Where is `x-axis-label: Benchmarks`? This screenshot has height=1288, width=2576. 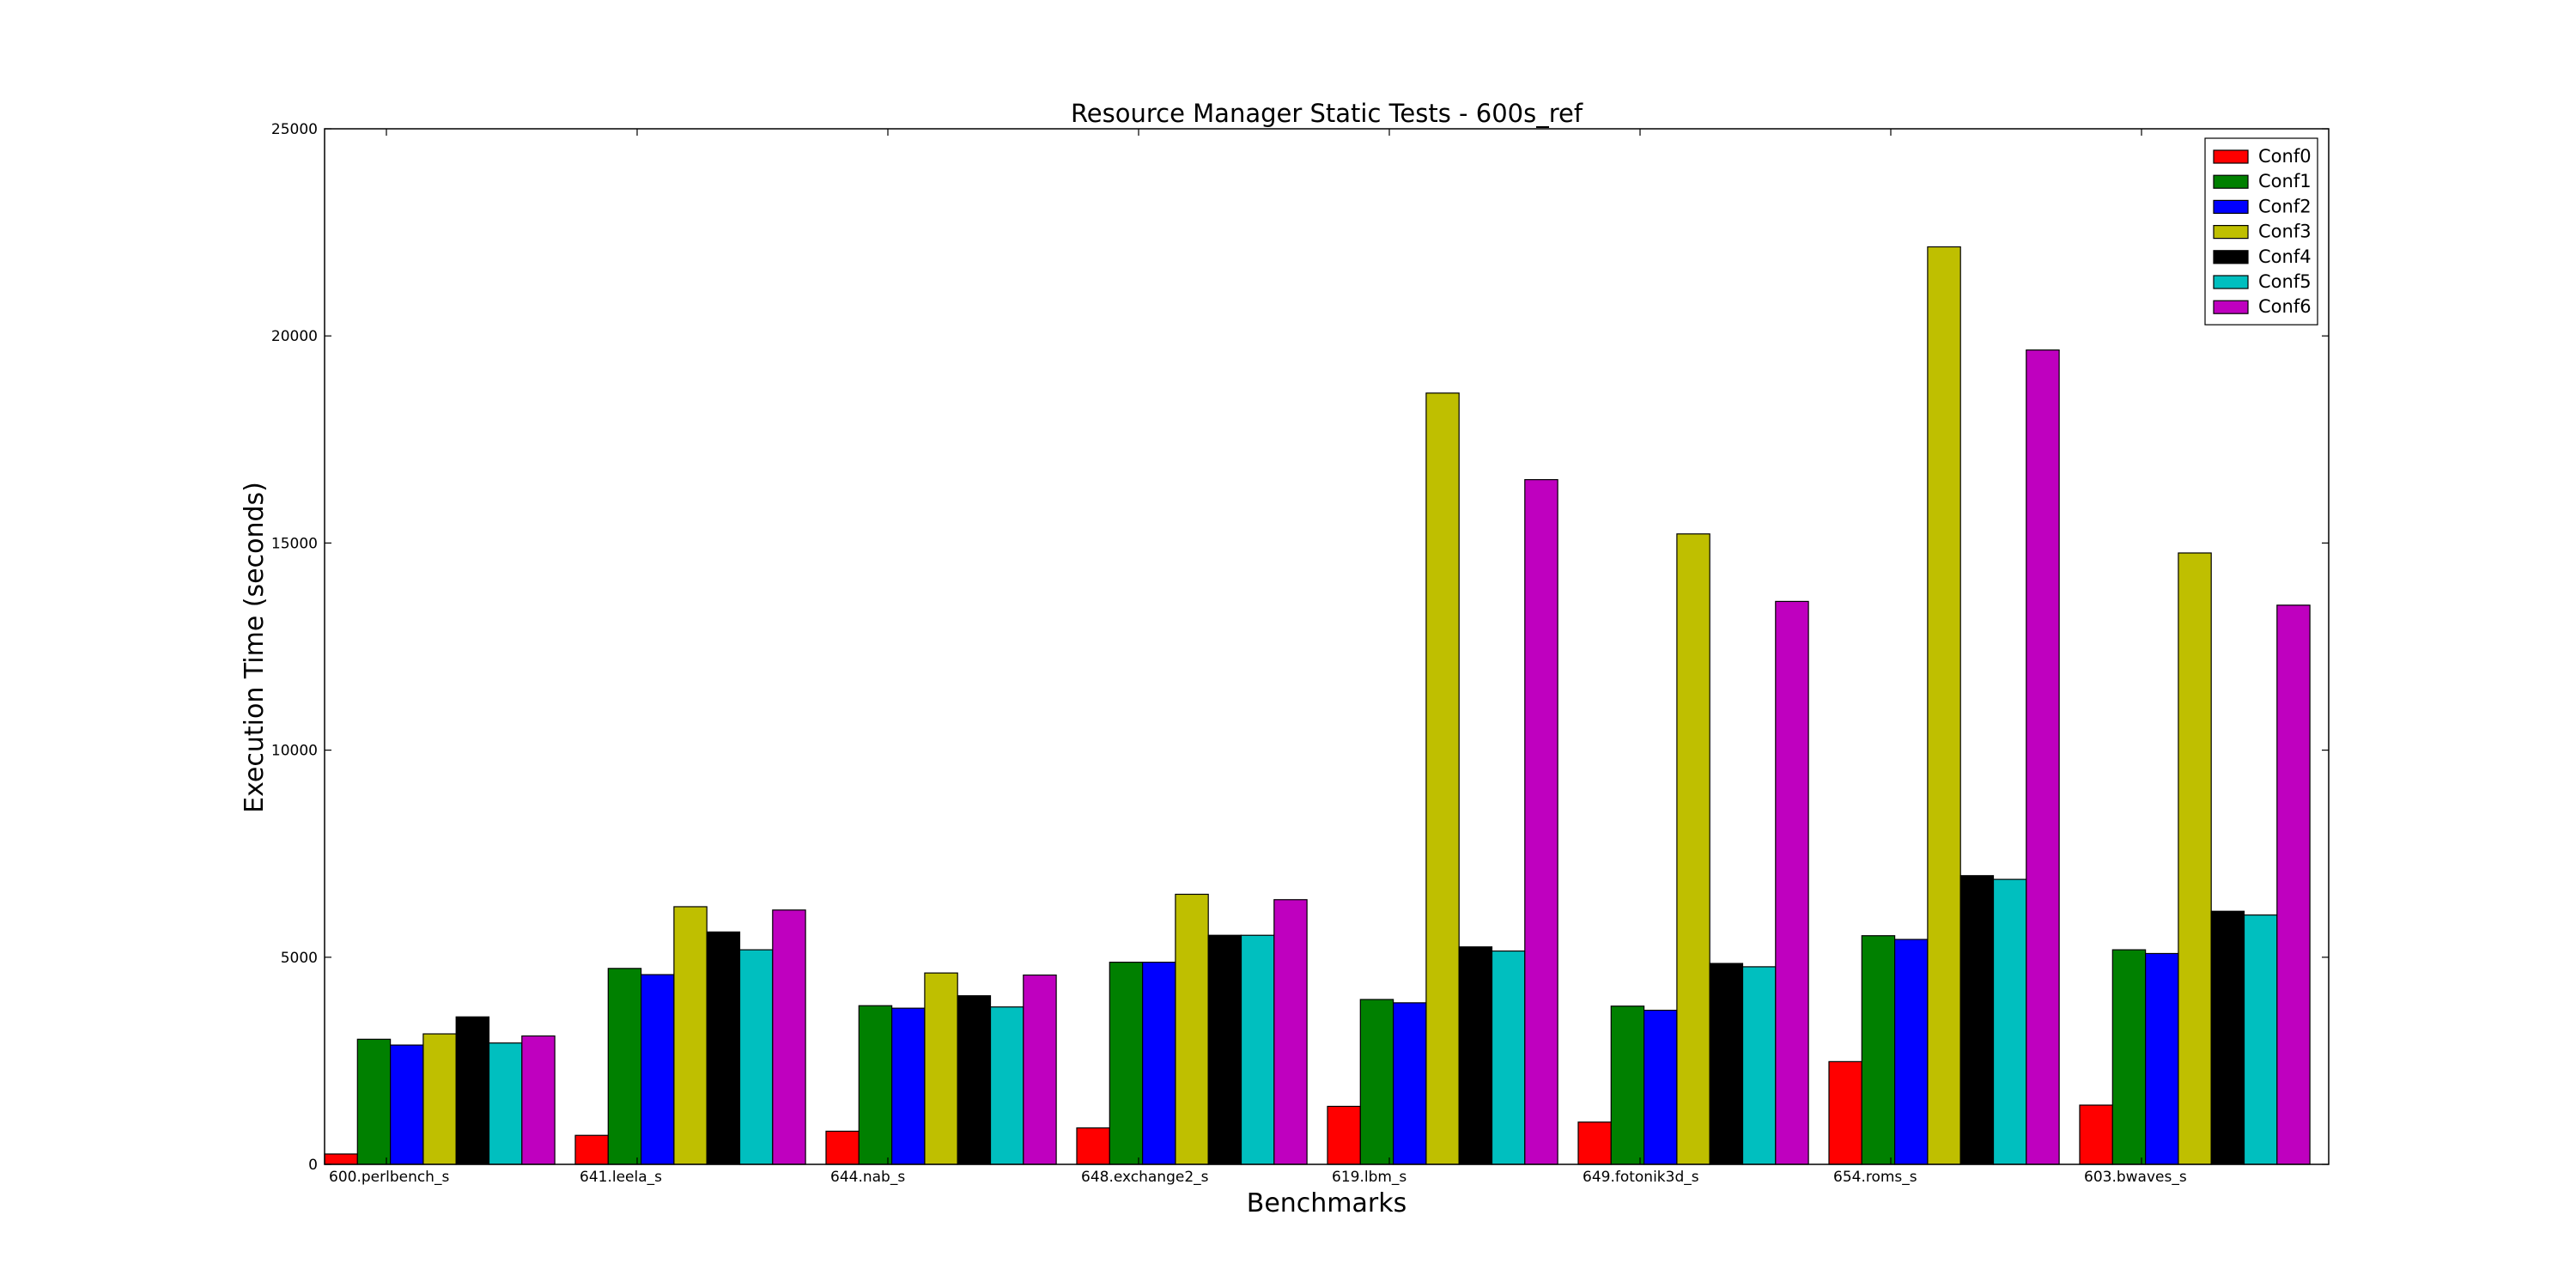
x-axis-label: Benchmarks is located at coordinates (1327, 1203).